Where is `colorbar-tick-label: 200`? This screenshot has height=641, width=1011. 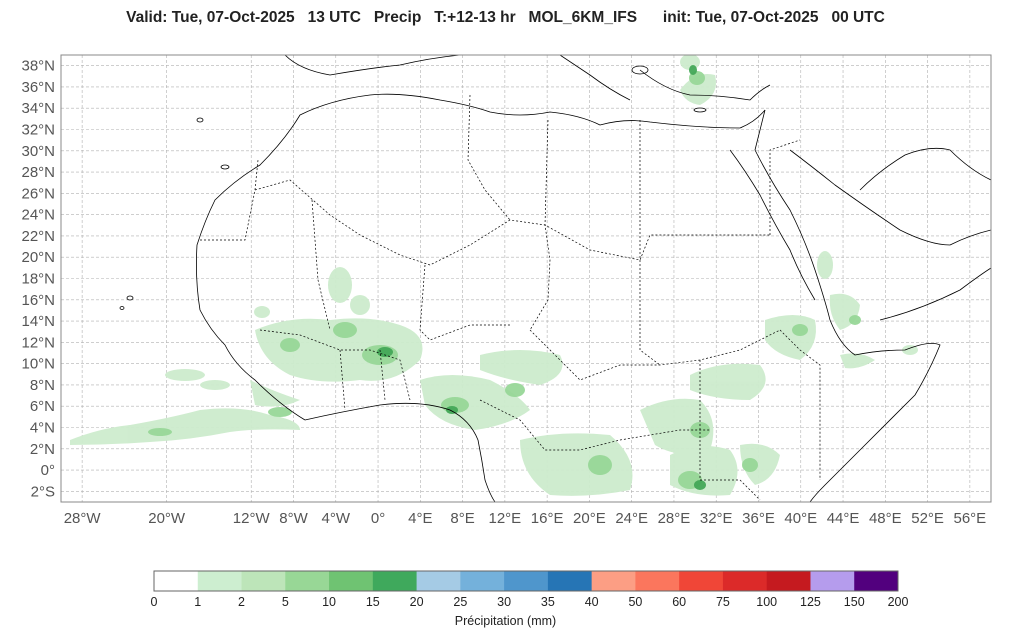
colorbar-tick-label: 200 is located at coordinates (898, 602).